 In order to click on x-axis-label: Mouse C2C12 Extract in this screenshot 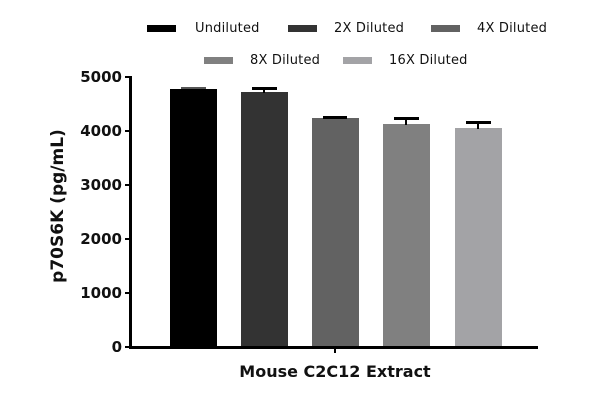, I will do `click(335, 371)`.